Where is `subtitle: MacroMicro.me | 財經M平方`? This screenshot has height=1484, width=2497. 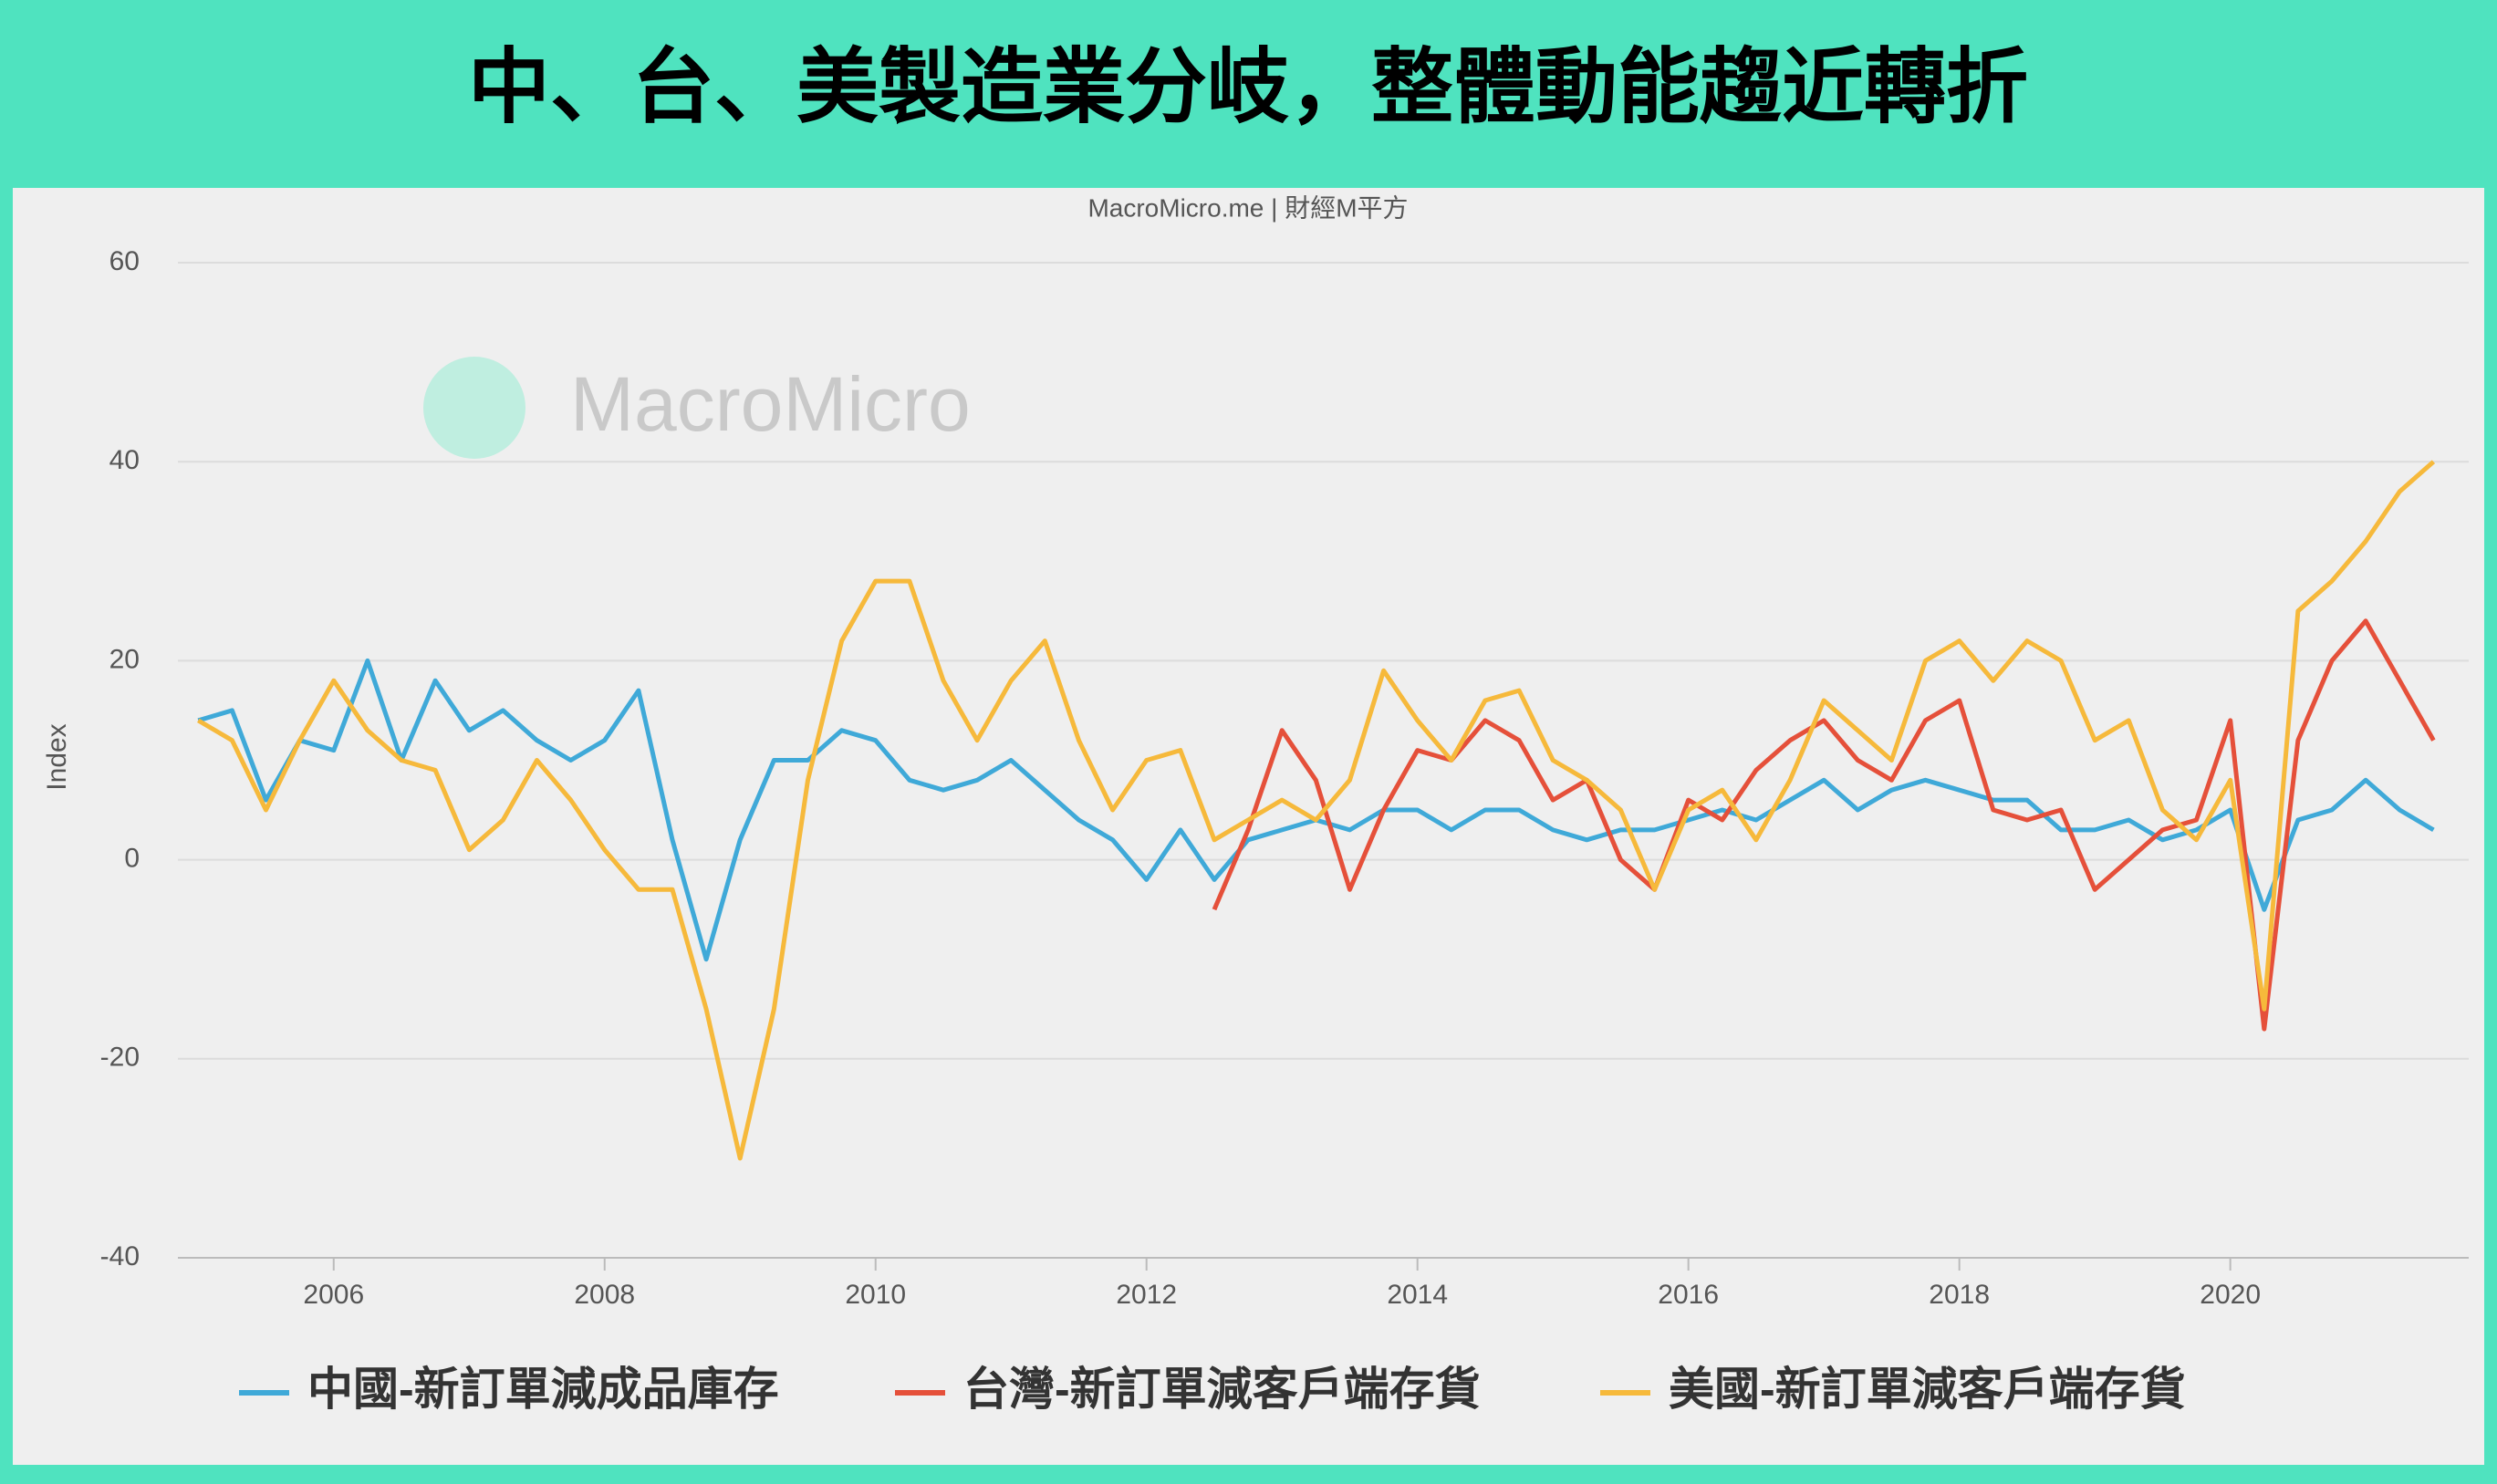
subtitle: MacroMicro.me | 財經M平方 is located at coordinates (1247, 208).